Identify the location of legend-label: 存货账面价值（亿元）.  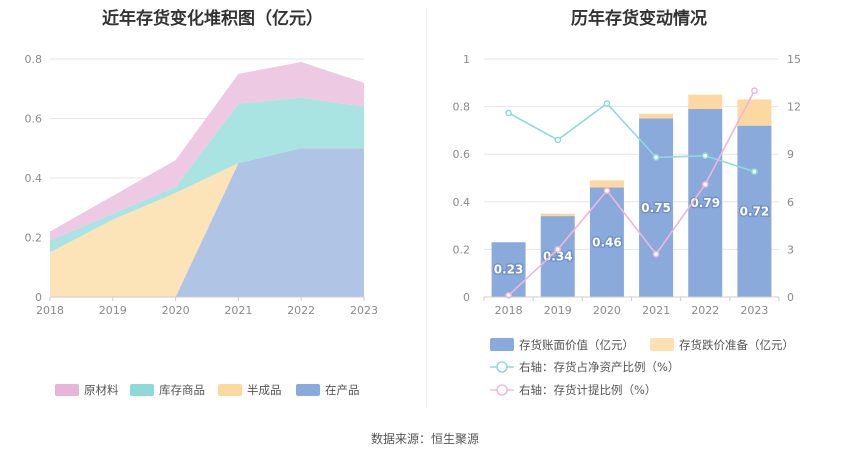
(576, 345).